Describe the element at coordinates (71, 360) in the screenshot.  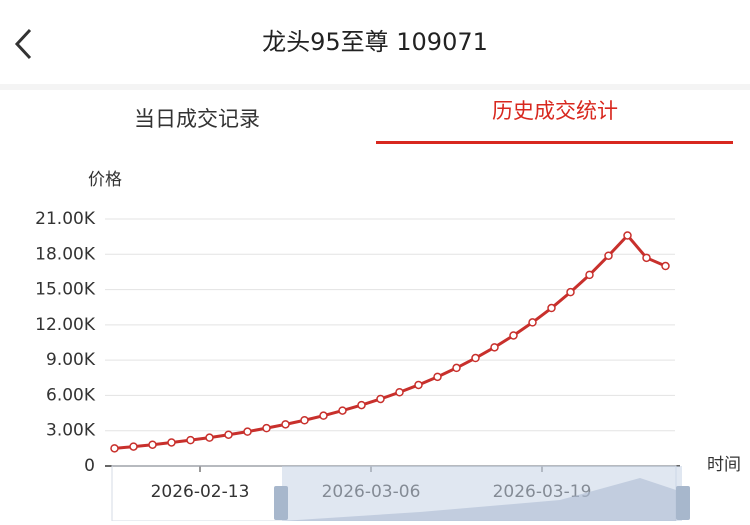
I see `y-tick-label: 9.00K` at that location.